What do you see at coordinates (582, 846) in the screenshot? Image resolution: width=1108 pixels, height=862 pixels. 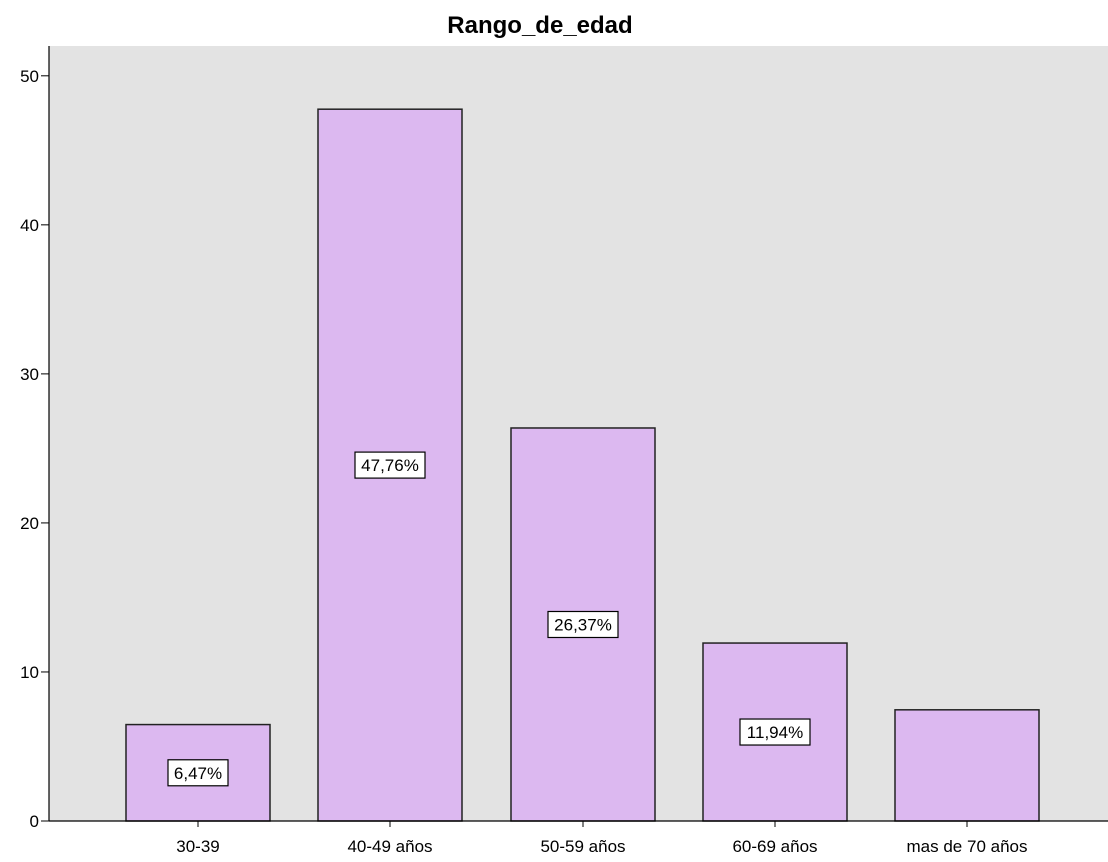 I see `x-tick-label-2: 50-59 años` at bounding box center [582, 846].